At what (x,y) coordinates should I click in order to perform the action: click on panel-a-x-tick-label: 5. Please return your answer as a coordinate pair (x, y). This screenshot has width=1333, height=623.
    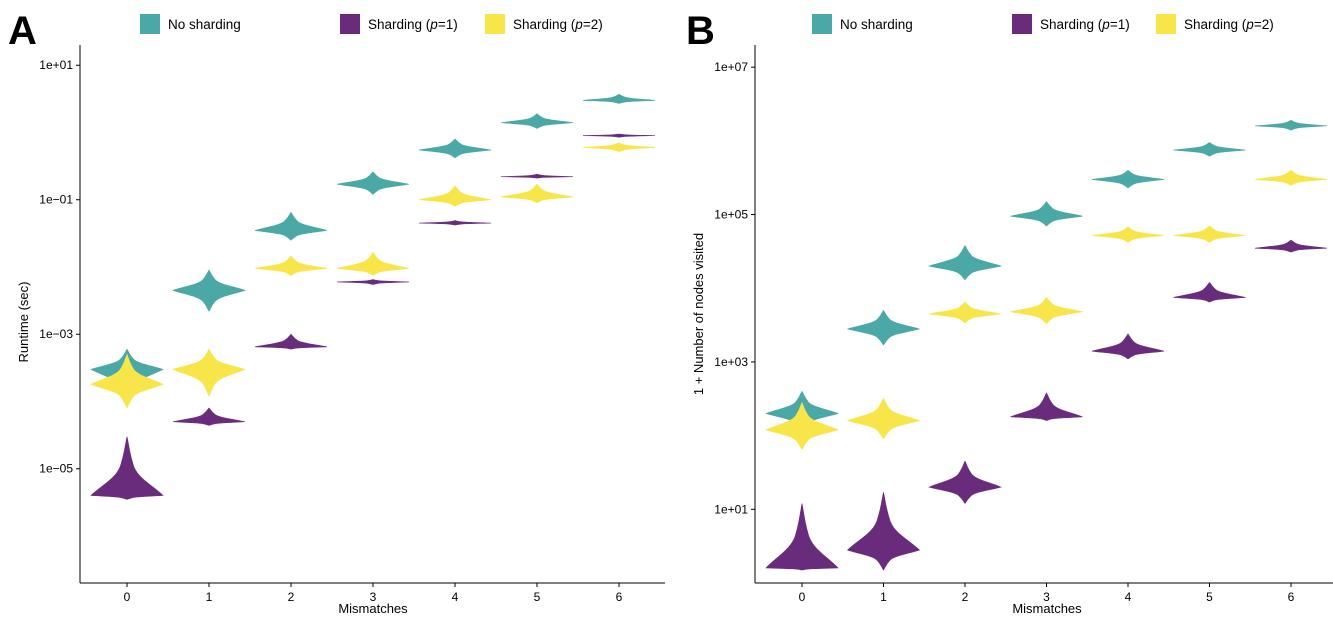
    Looking at the image, I should click on (537, 597).